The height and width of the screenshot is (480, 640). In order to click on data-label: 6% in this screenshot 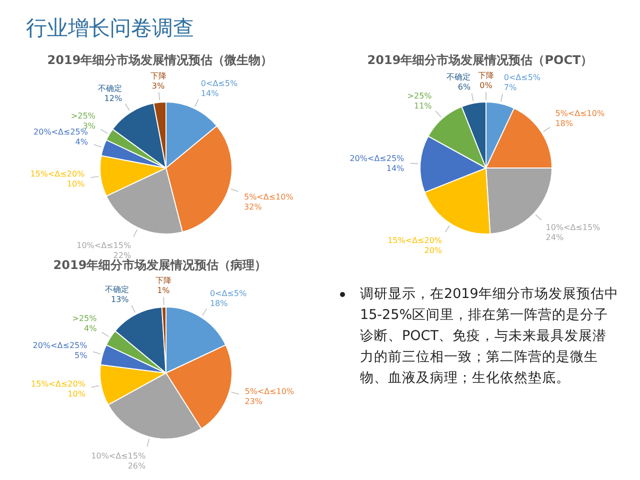, I will do `click(465, 87)`.